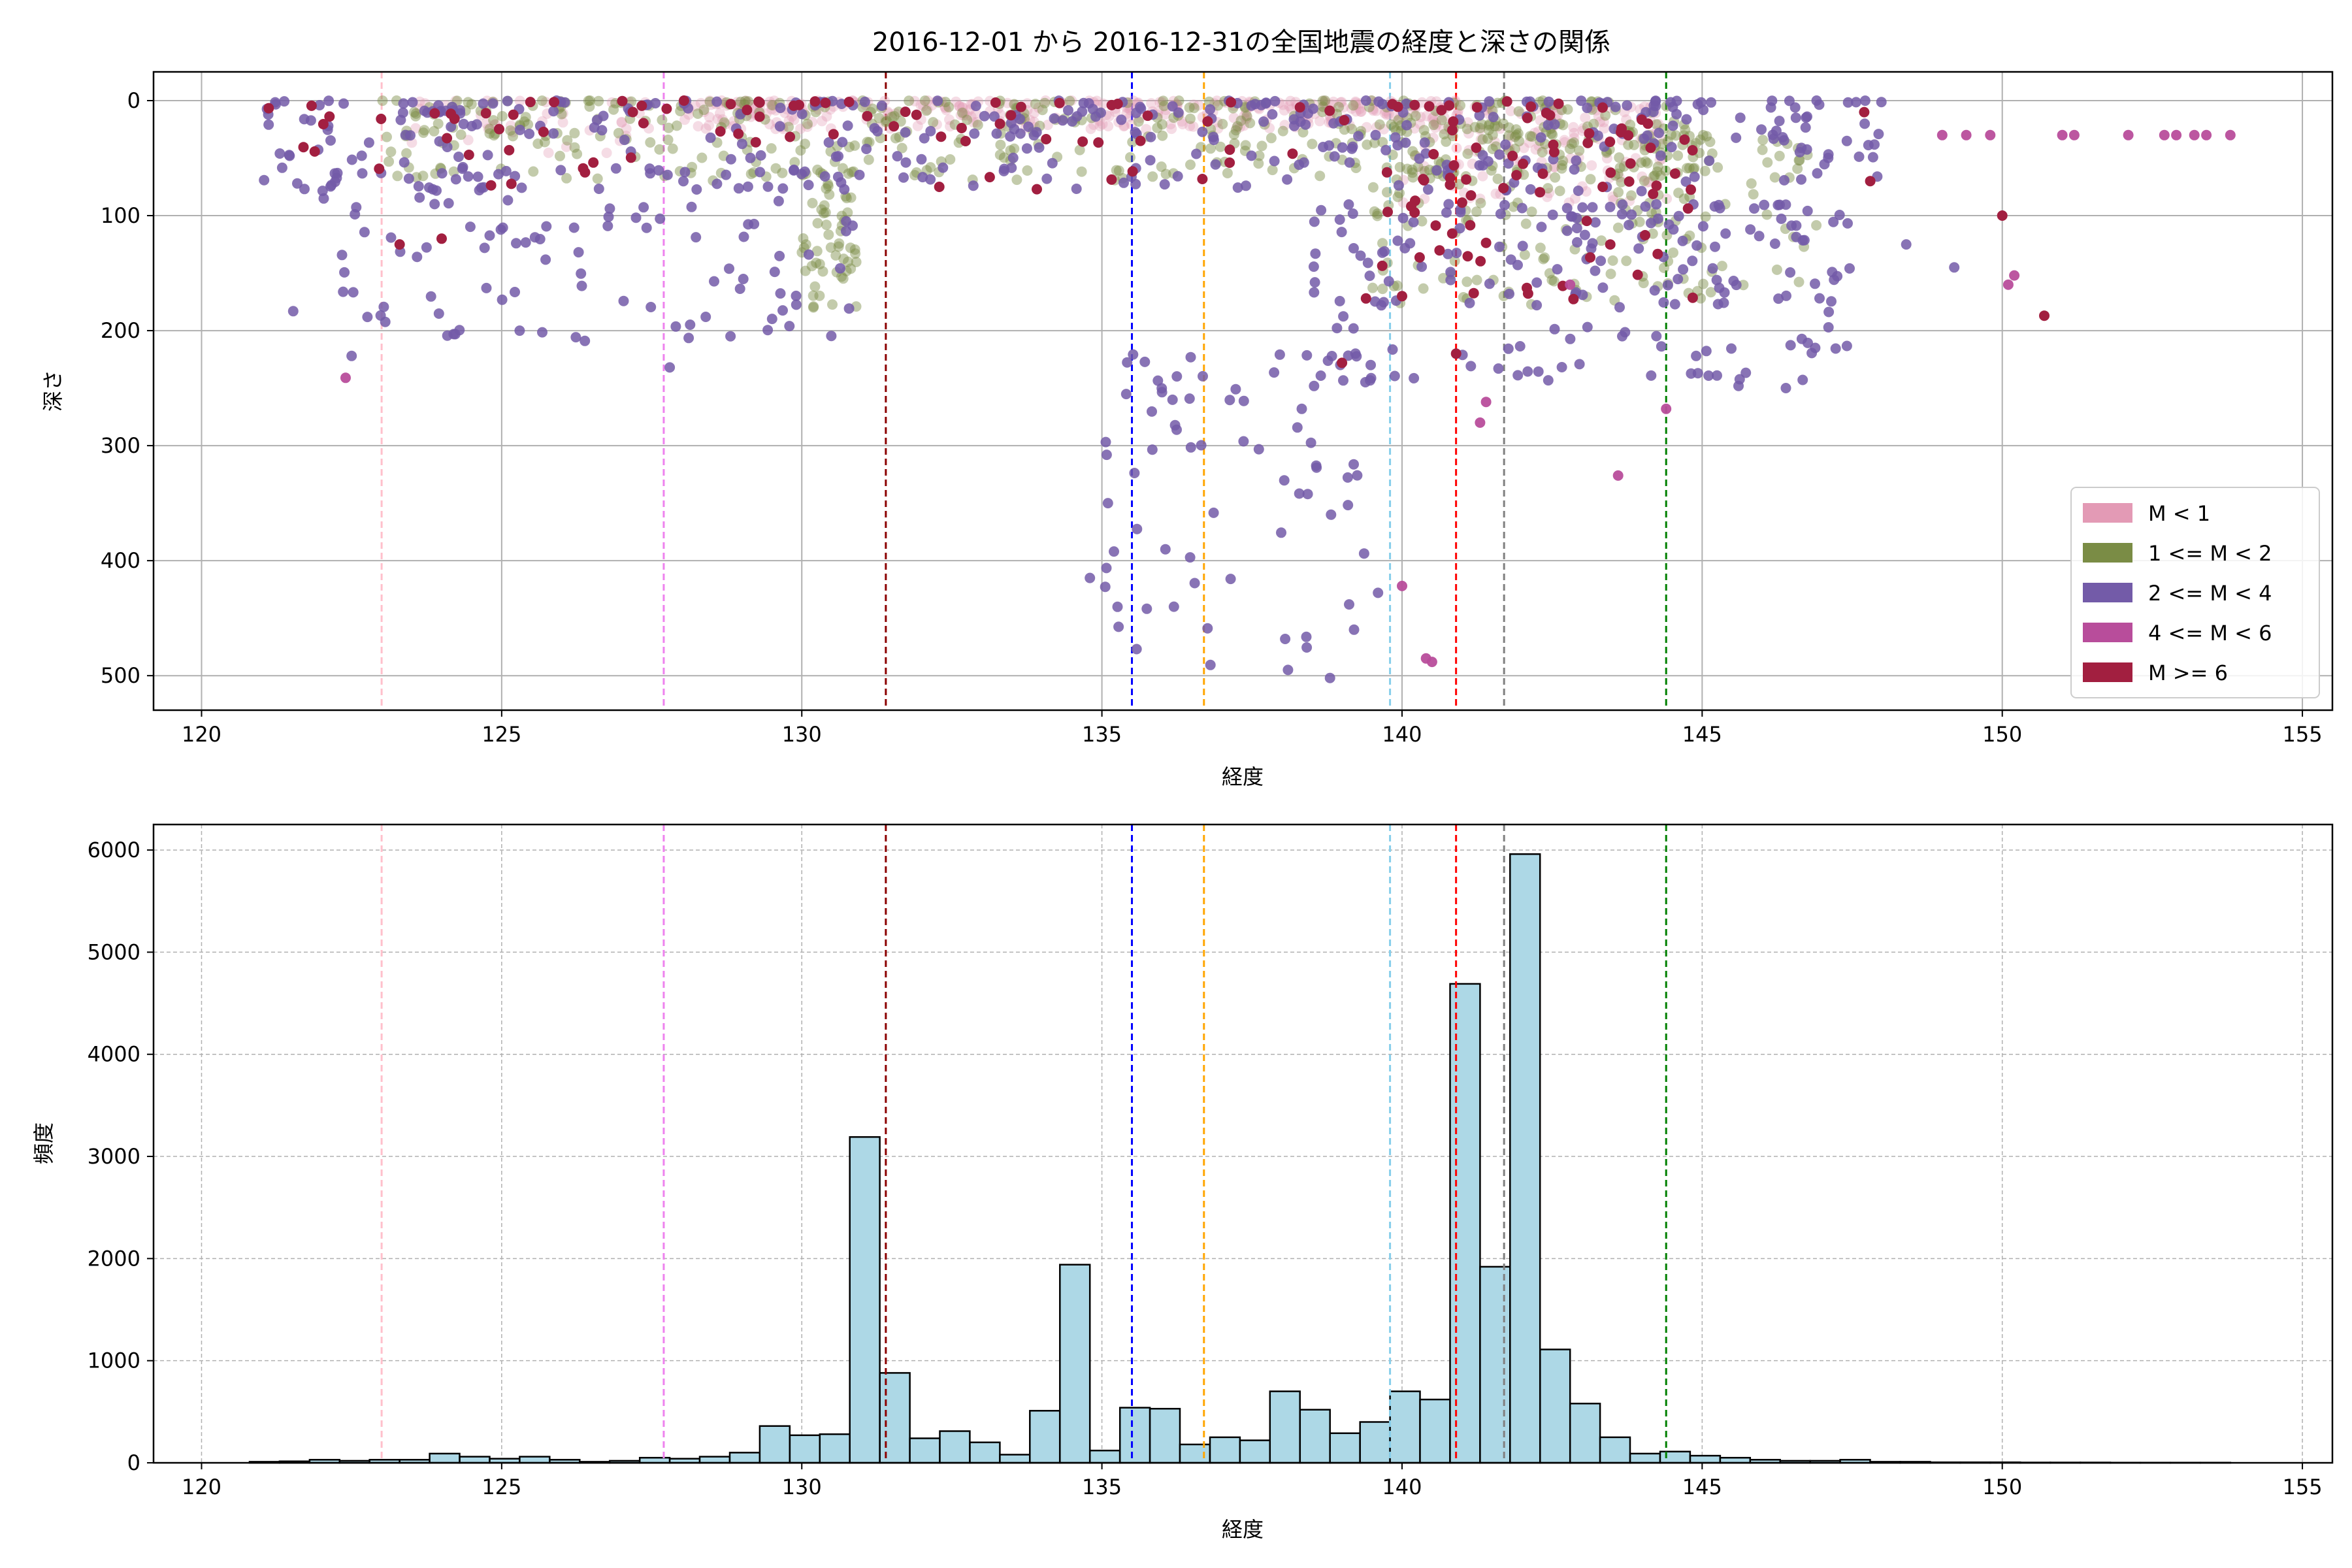 The image size is (2352, 1568). I want to click on histogram-bar, so click(1225, 1450).